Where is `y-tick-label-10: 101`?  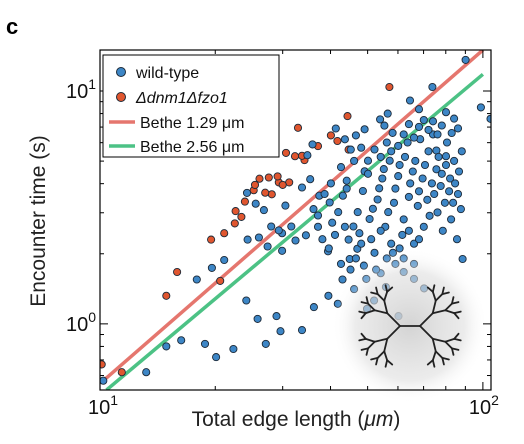
y-tick-label-10: 101 is located at coordinates (81, 89).